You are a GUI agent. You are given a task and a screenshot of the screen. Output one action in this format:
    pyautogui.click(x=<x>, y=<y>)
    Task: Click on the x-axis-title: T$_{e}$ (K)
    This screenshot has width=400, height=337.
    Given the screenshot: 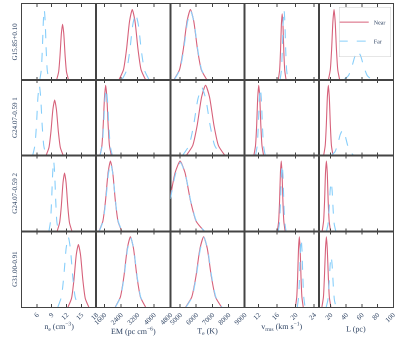 What is the action you would take?
    pyautogui.click(x=207, y=331)
    